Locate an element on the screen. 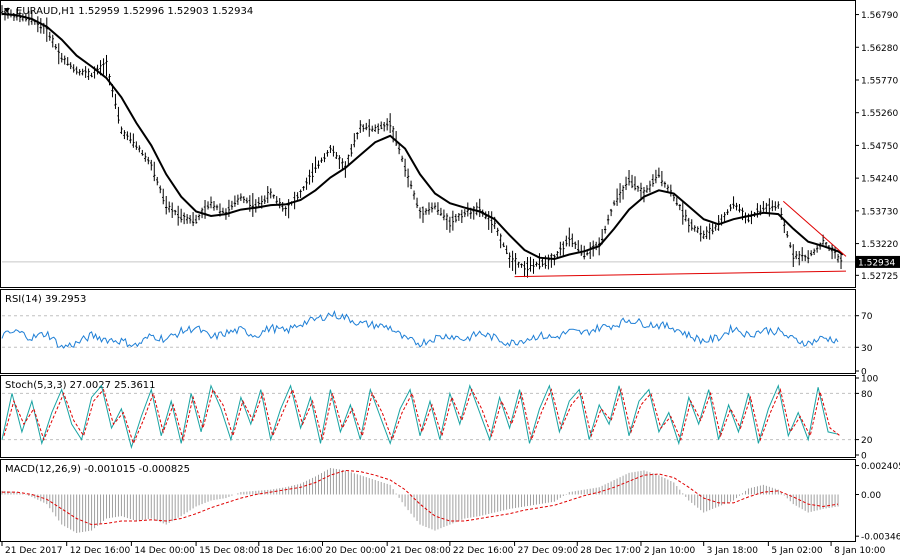 This screenshot has width=900, height=560. y-tick-label: 1.52725 is located at coordinates (879, 277).